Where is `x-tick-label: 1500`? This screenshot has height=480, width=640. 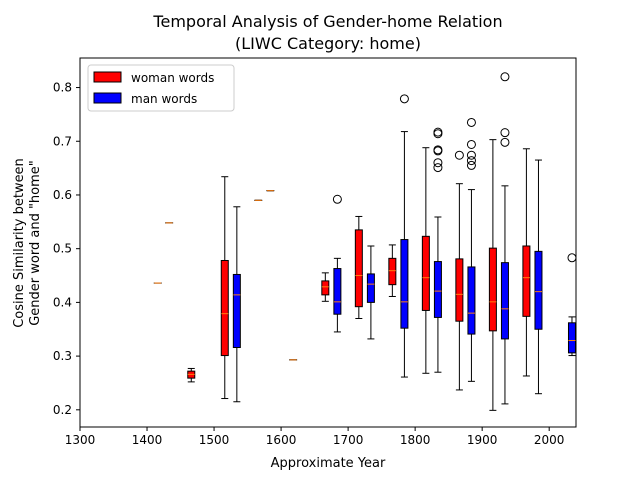 x-tick-label: 1500 is located at coordinates (214, 440).